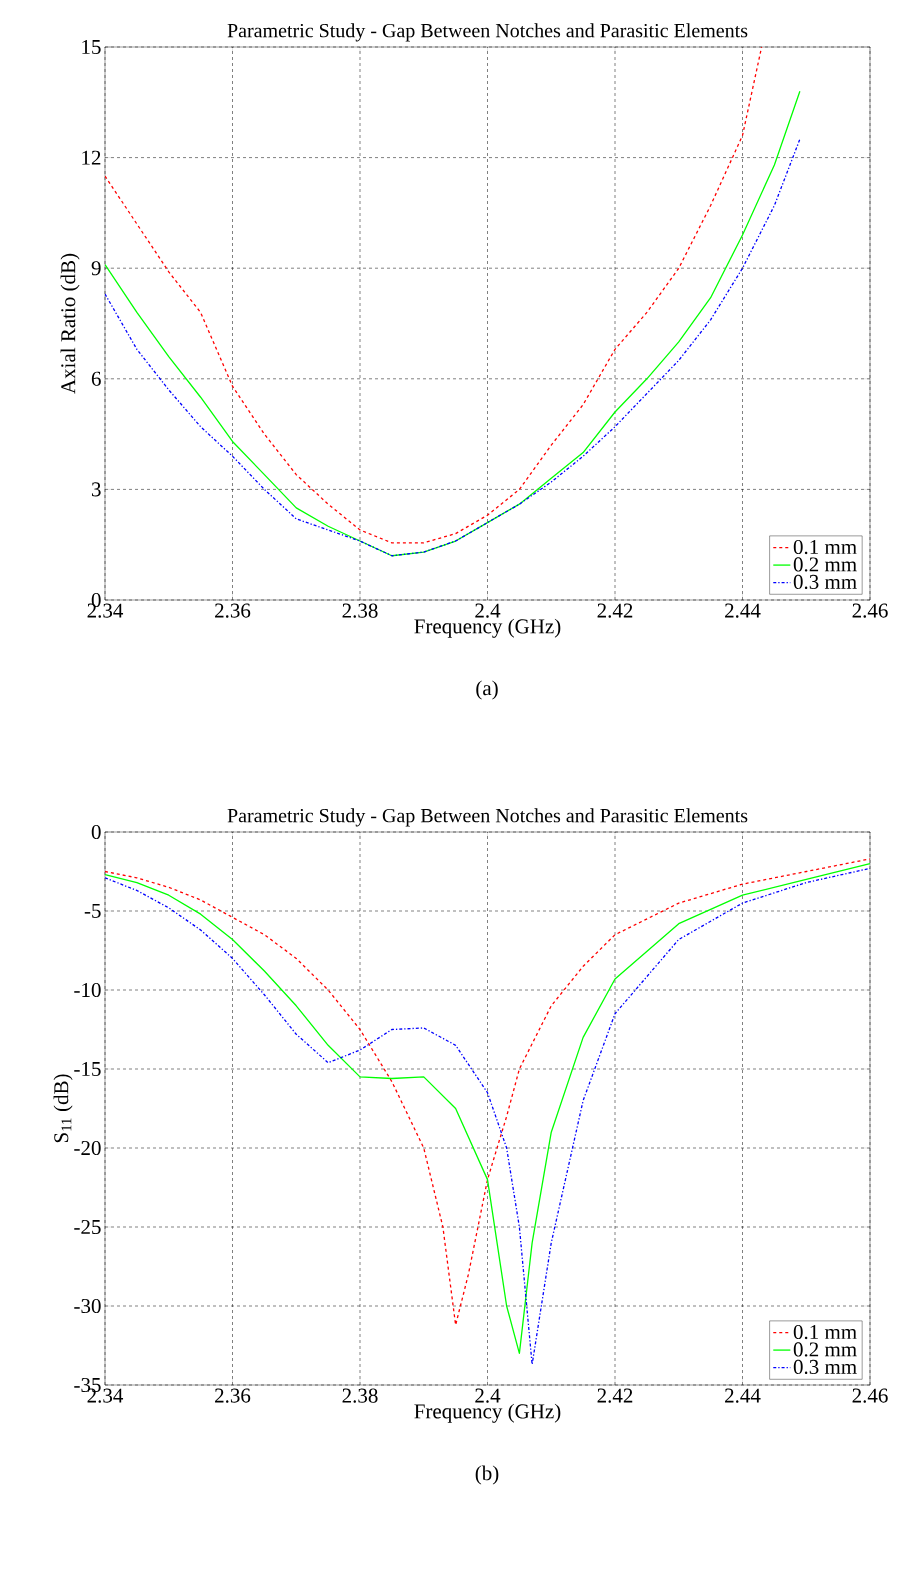  What do you see at coordinates (96, 378) in the screenshot?
I see `y-tick-label: 6` at bounding box center [96, 378].